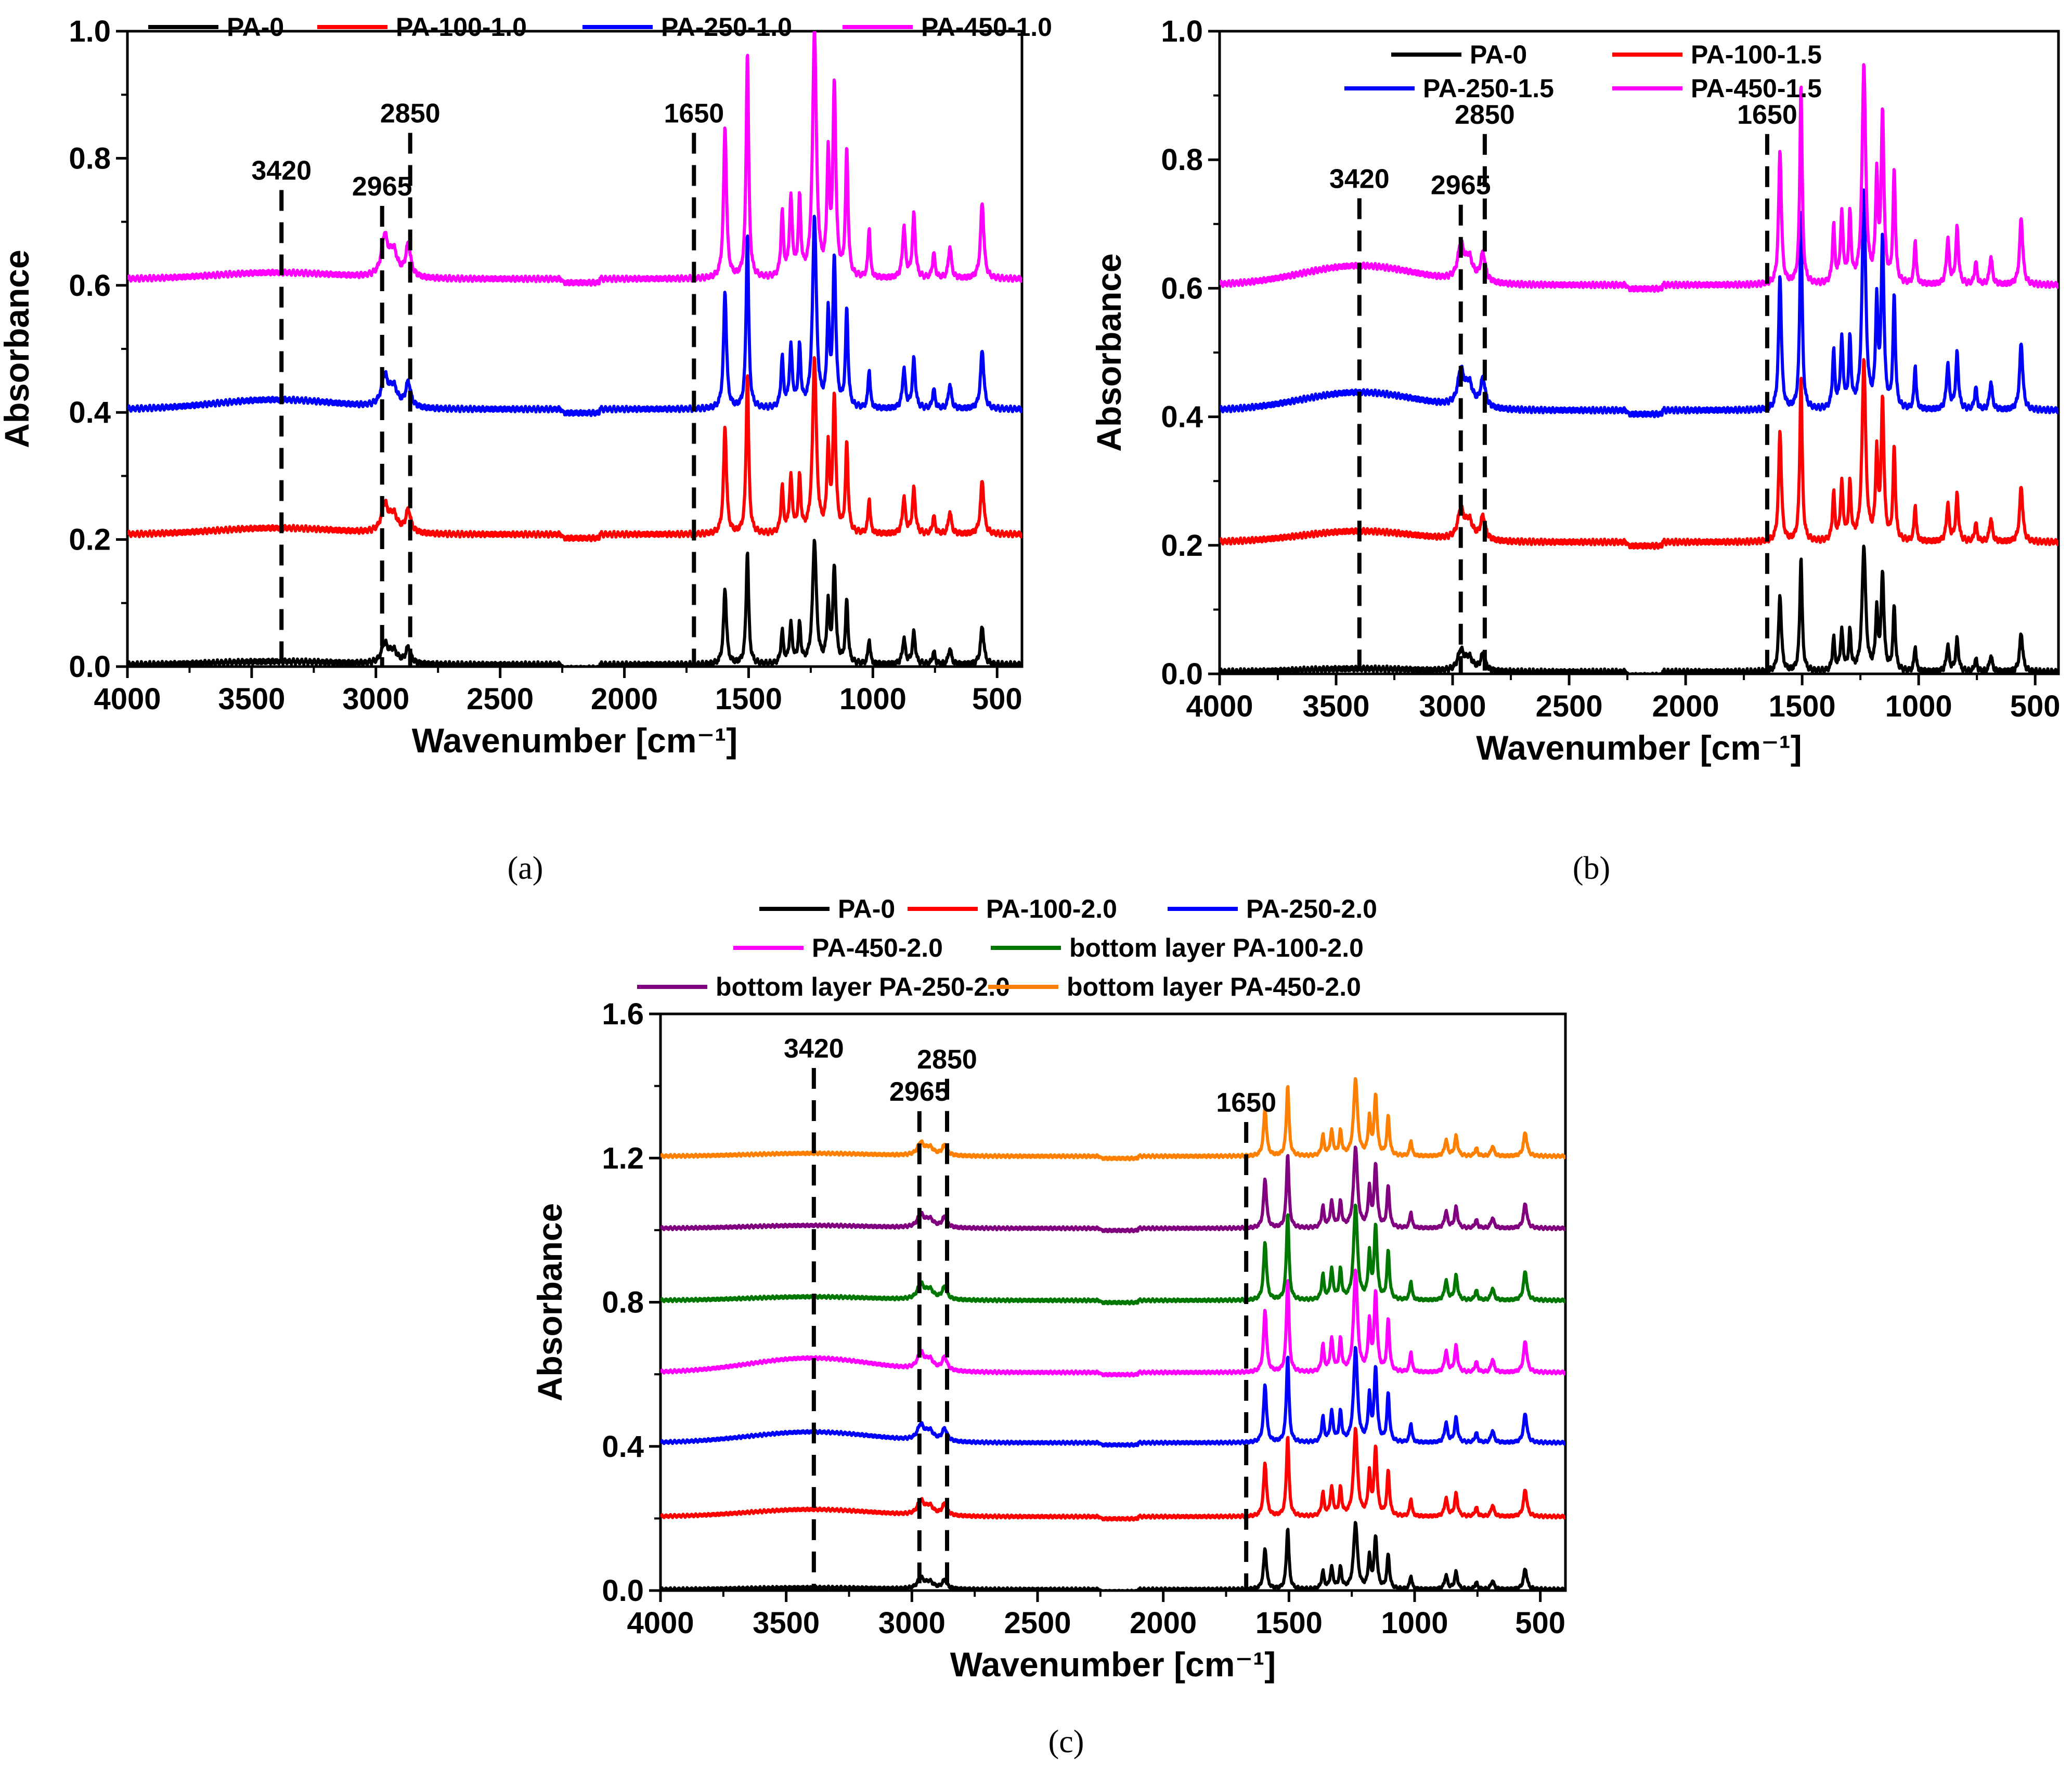 This screenshot has height=1772, width=2072. What do you see at coordinates (1219, 706) in the screenshot?
I see `x-tick-label-b-4000: 4000` at bounding box center [1219, 706].